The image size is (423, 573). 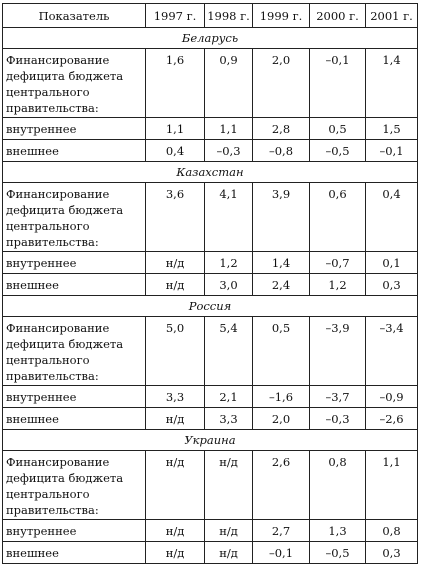 What do you see at coordinates (228, 83) in the screenshot?
I see `cell-value: 0,9` at bounding box center [228, 83].